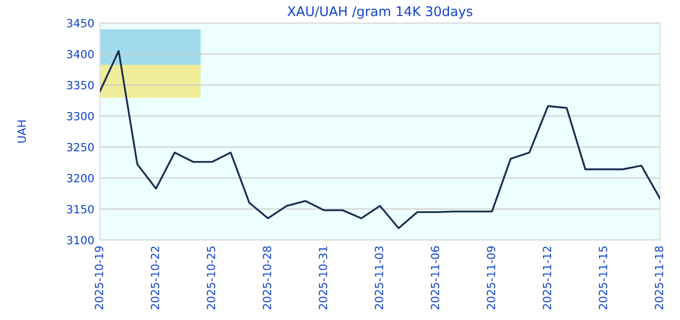 This screenshot has height=320, width=680. What do you see at coordinates (99, 278) in the screenshot?
I see `x-tick-label: 2025-10-19` at bounding box center [99, 278].